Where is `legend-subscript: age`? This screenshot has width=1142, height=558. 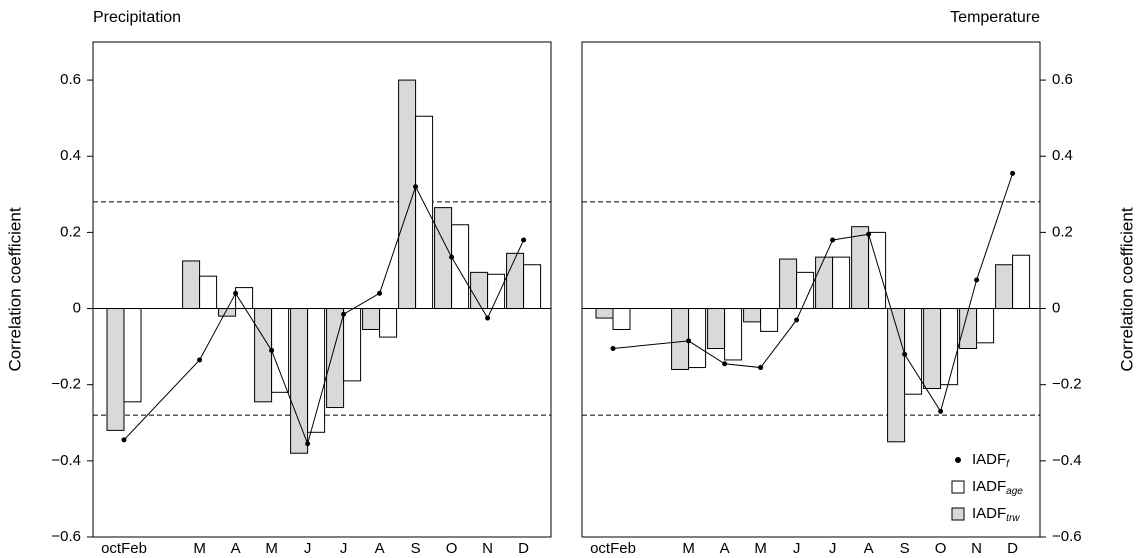
legend-subscript: age is located at coordinates (1014, 491).